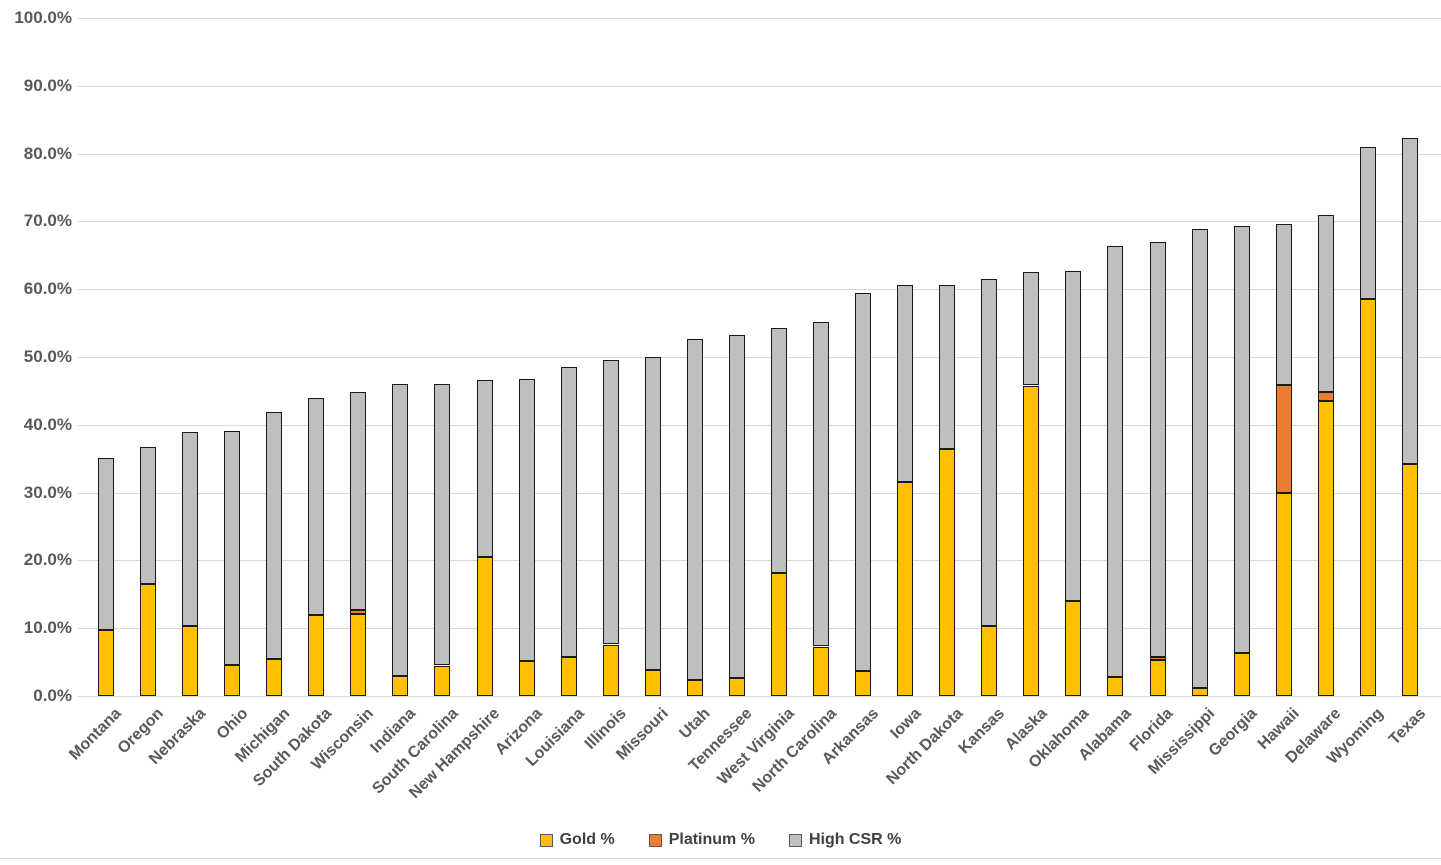 This screenshot has width=1441, height=865. I want to click on bar-segment-wisconsin-gold, so click(358, 655).